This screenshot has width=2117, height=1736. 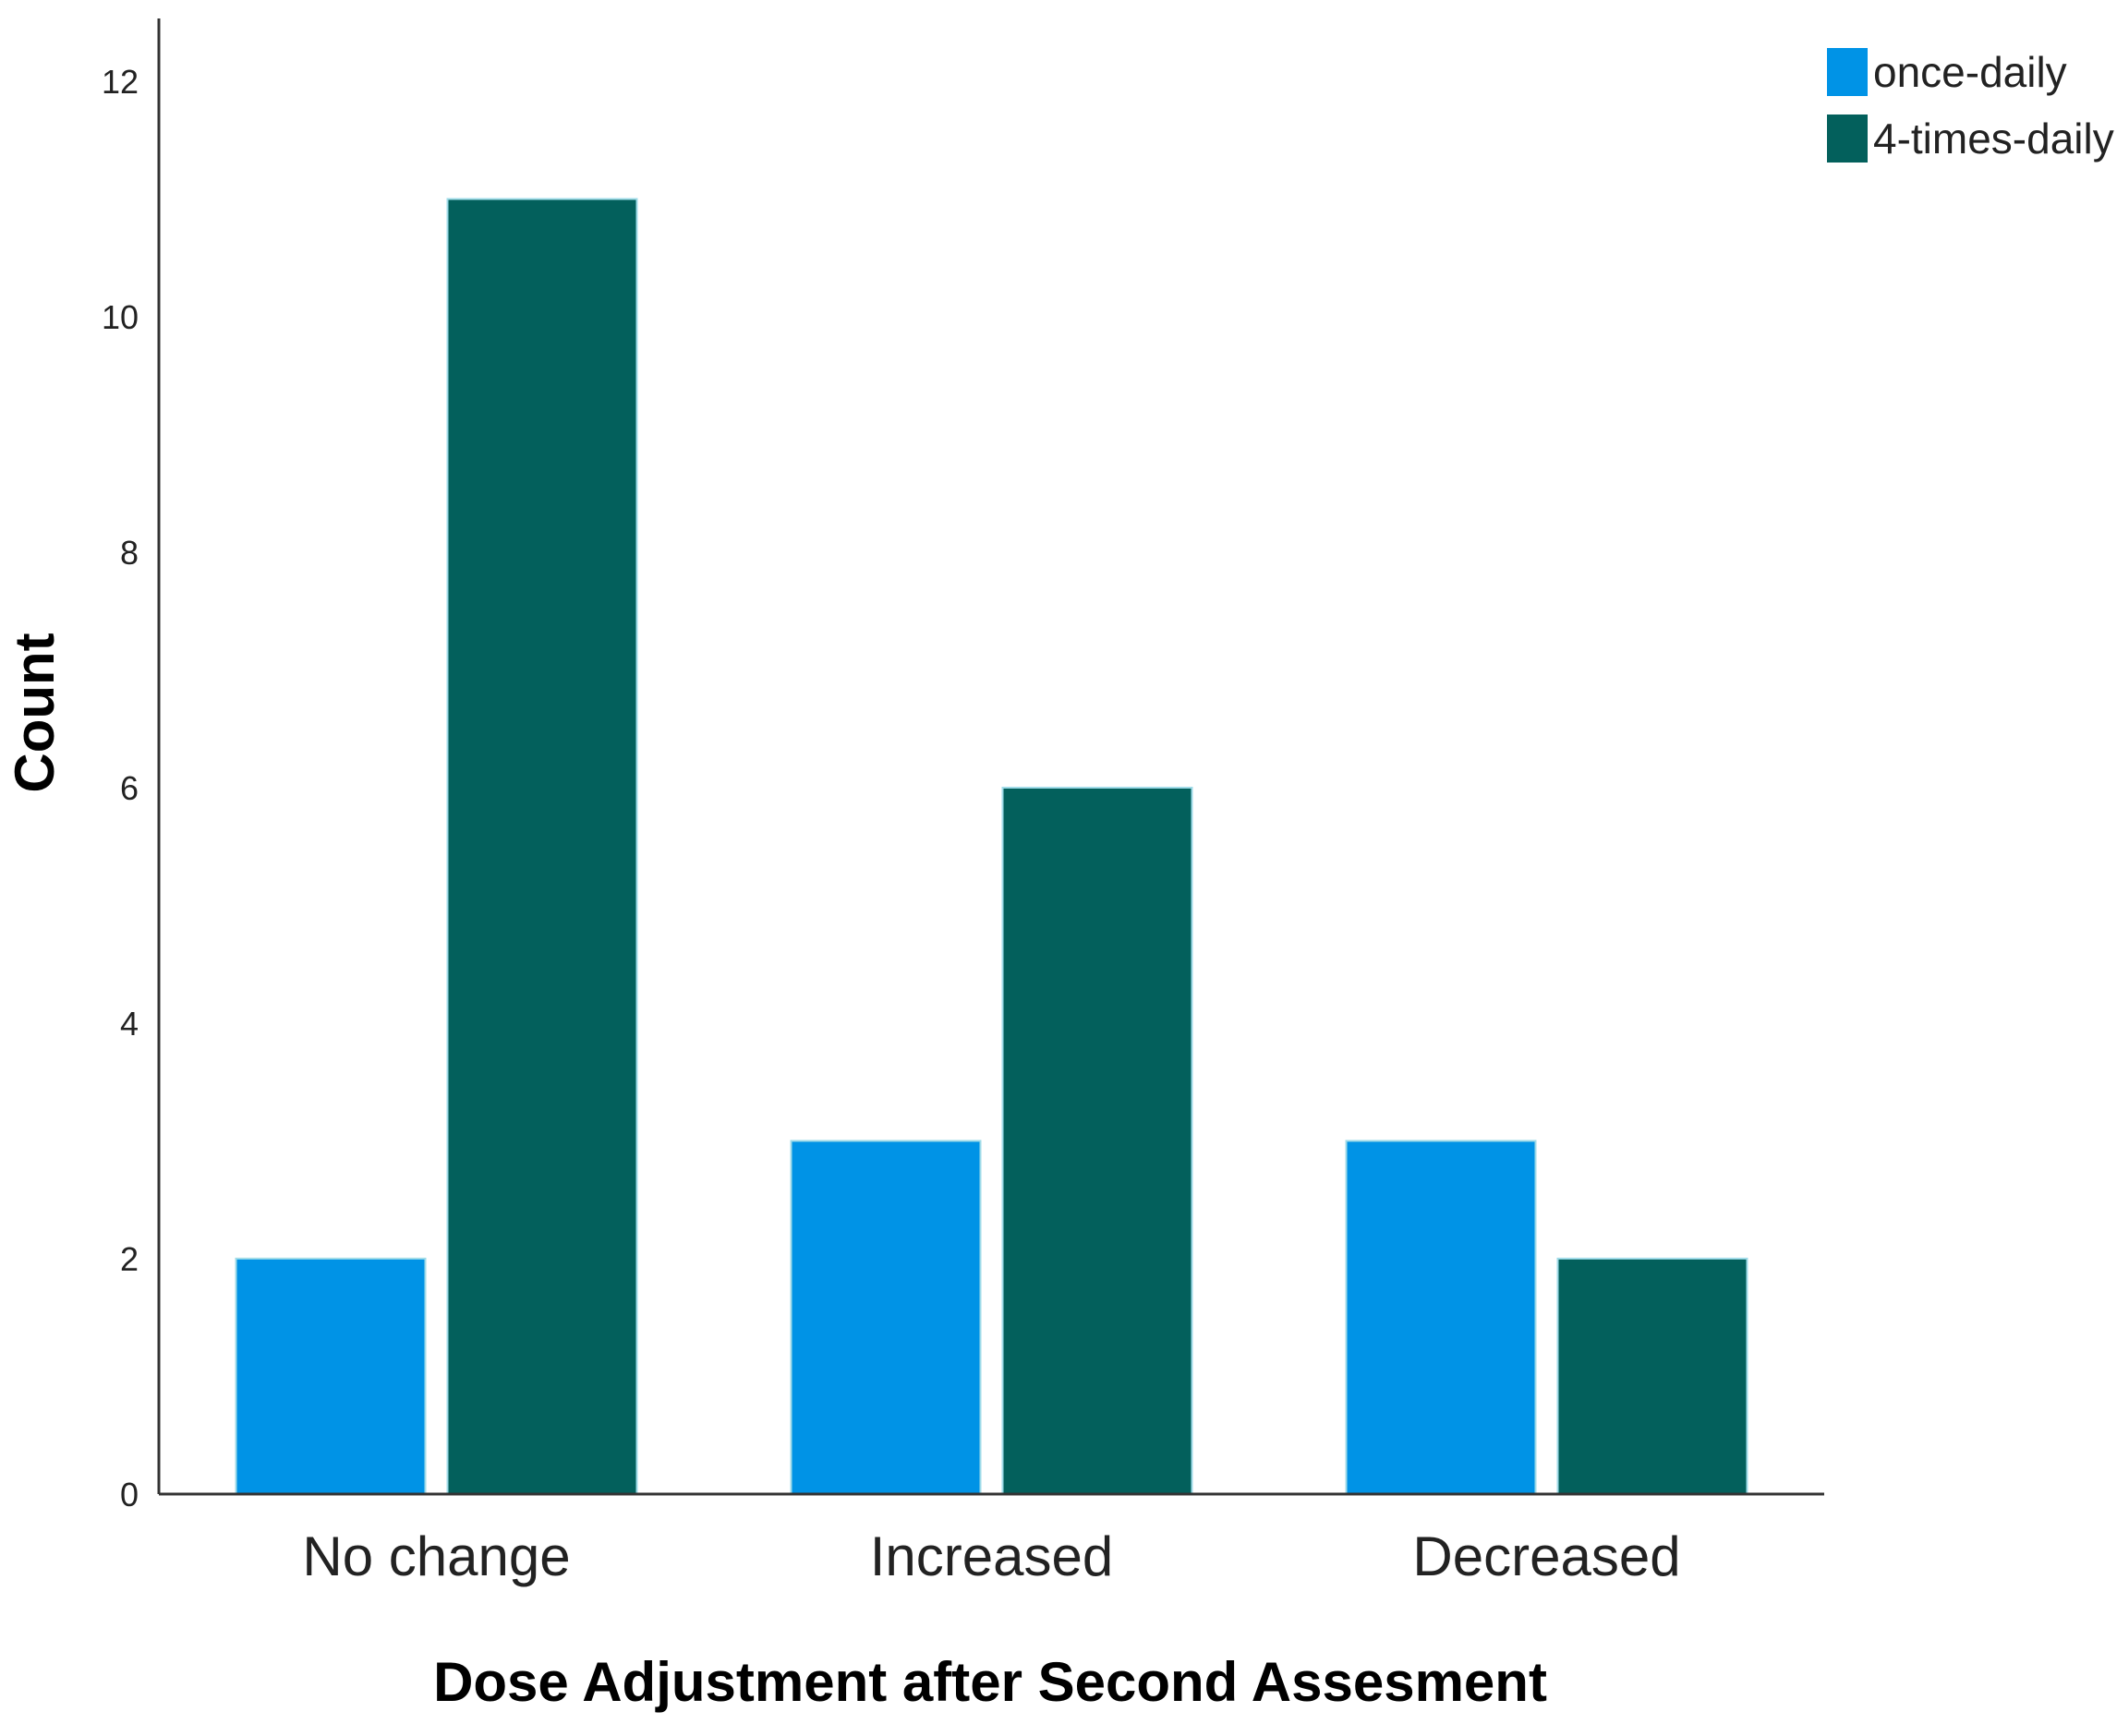 What do you see at coordinates (542, 847) in the screenshot?
I see `bar-4-times-daily-no-change` at bounding box center [542, 847].